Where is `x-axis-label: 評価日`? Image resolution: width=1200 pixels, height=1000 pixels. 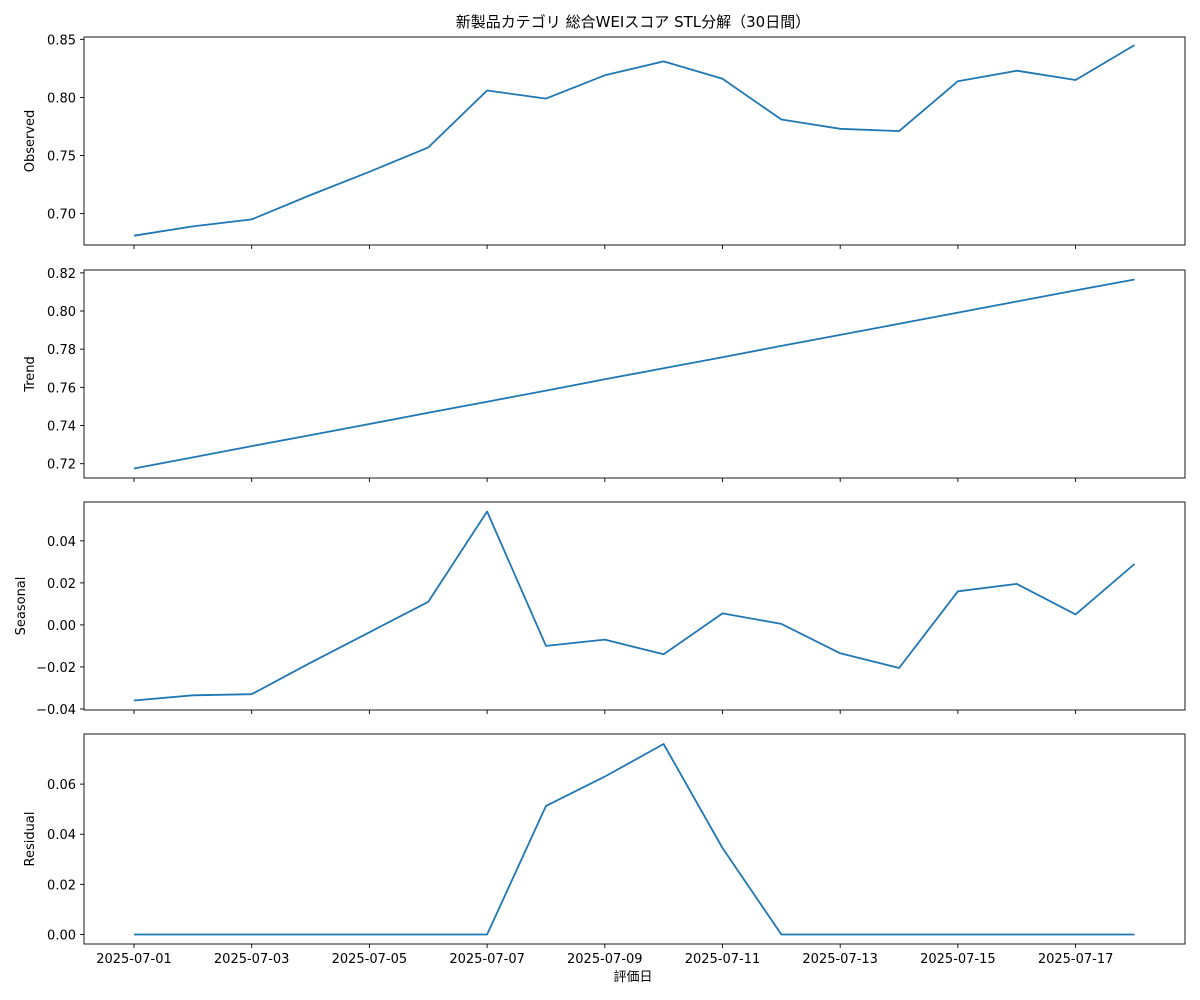 x-axis-label: 評価日 is located at coordinates (632, 977).